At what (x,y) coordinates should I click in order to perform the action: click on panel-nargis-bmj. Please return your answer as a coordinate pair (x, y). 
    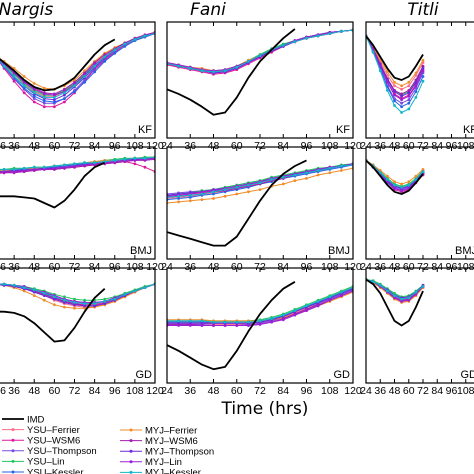
    Looking at the image, I should click on (78, 203).